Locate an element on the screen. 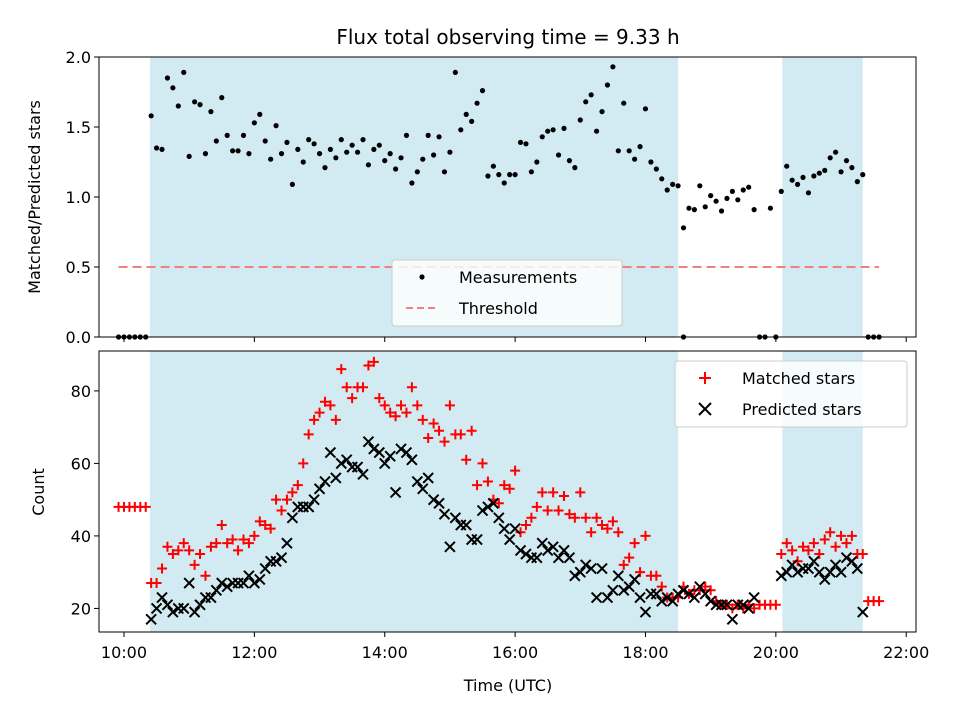  legend-marker is located at coordinates (705, 409).